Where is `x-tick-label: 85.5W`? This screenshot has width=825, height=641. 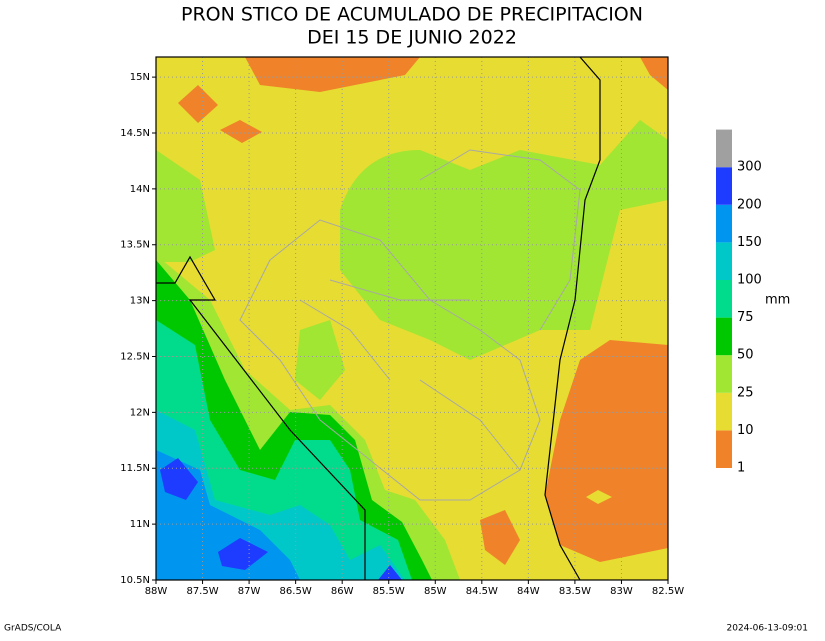 x-tick-label: 85.5W is located at coordinates (389, 591).